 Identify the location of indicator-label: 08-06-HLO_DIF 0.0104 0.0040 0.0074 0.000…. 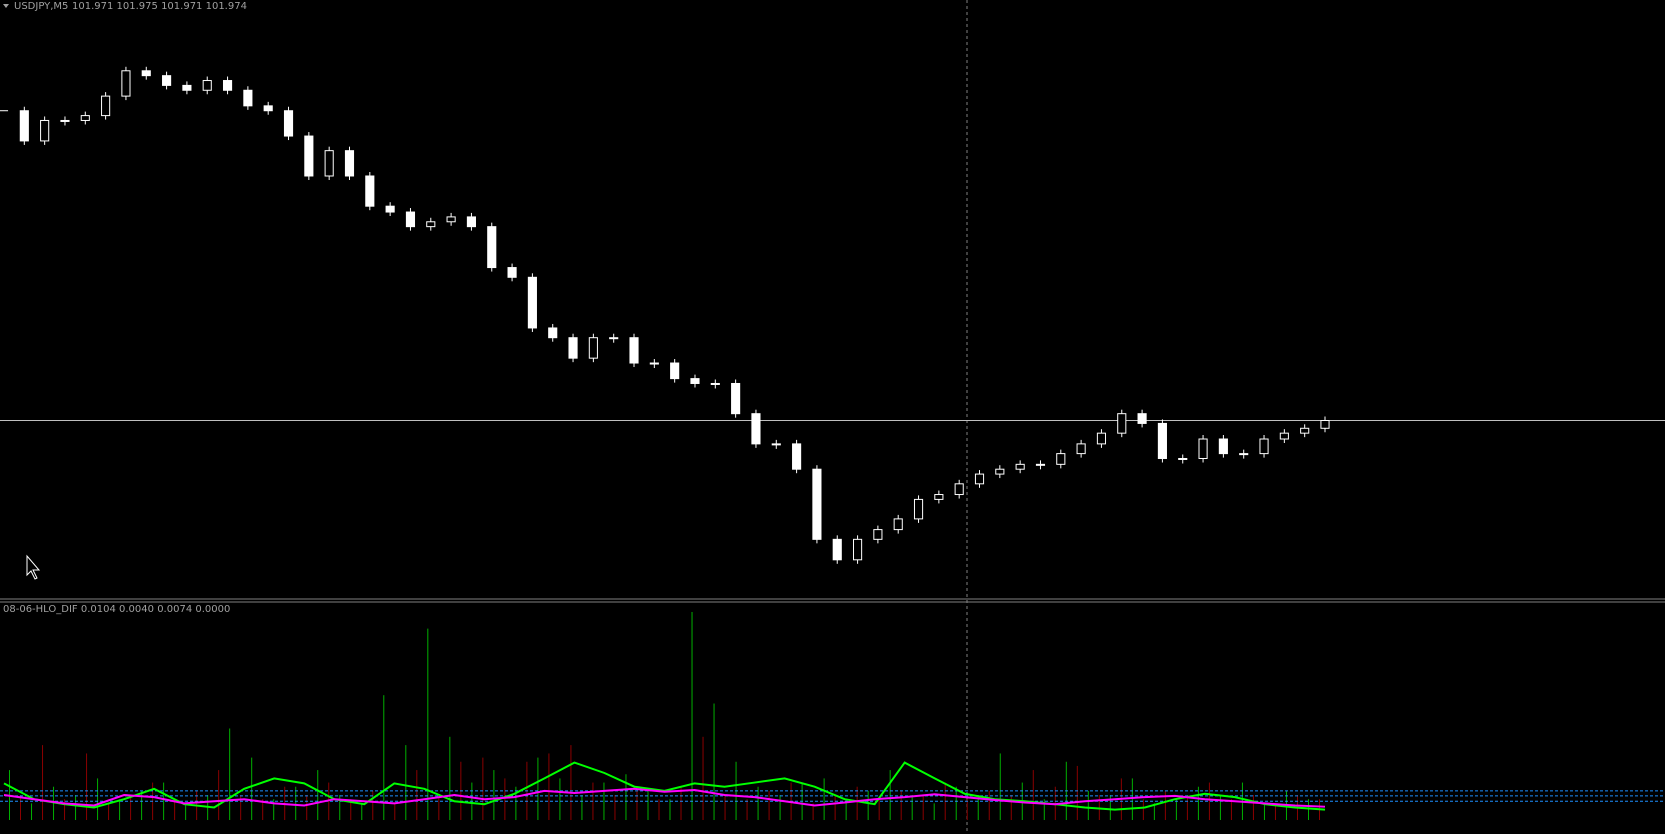
(116, 609).